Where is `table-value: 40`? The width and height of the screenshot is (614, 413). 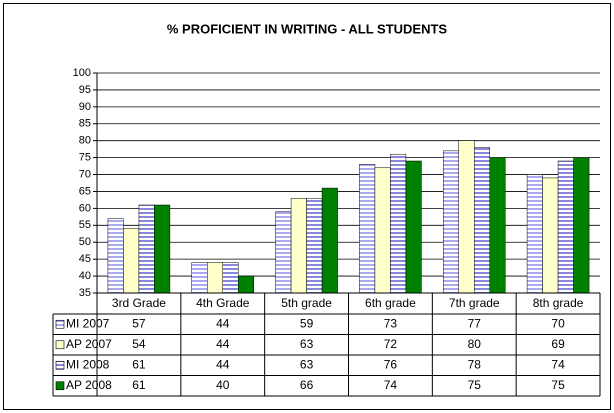
table-value: 40 is located at coordinates (223, 385).